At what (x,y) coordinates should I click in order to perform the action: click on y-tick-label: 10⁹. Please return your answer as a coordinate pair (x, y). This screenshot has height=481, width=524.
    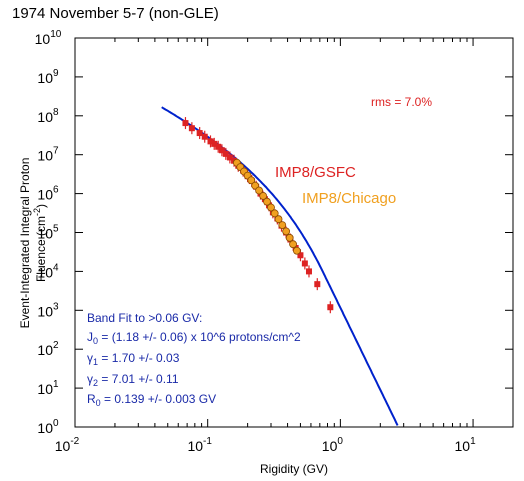
    Looking at the image, I should click on (48, 77).